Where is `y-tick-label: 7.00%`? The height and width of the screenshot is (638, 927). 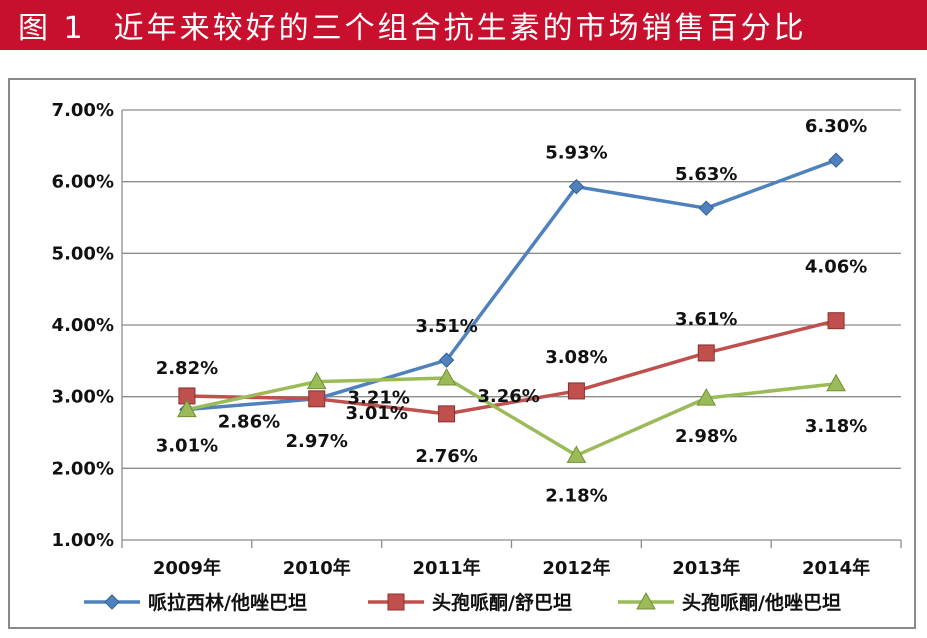
y-tick-label: 7.00% is located at coordinates (83, 110).